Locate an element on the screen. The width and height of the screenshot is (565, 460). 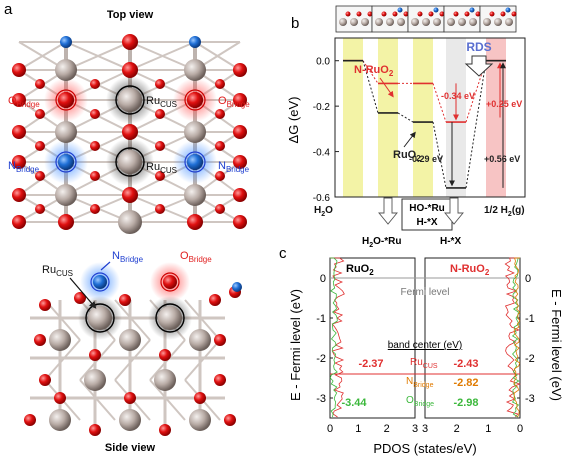
pdos-ruo2-title: RuO2 is located at coordinates (360, 270).